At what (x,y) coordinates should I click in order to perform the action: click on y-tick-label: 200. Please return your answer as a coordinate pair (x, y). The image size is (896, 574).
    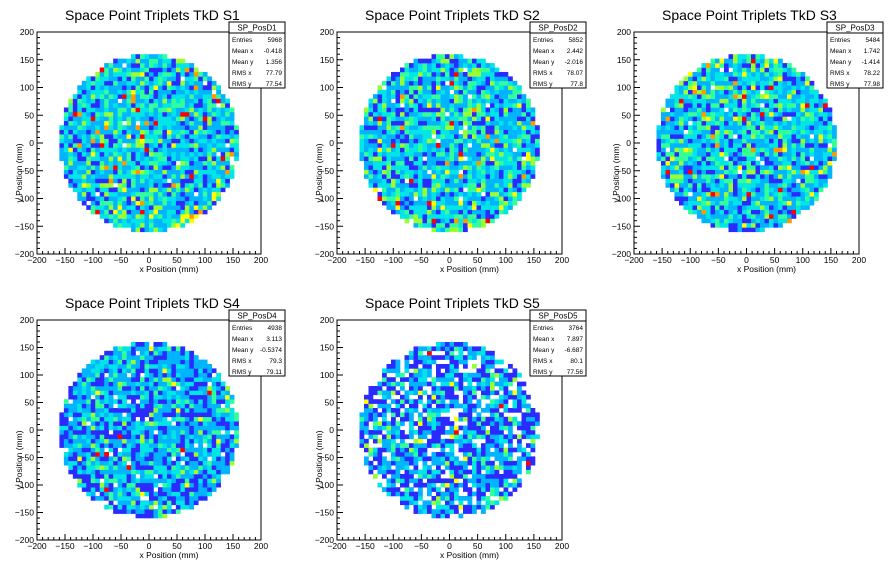
    Looking at the image, I should click on (27, 32).